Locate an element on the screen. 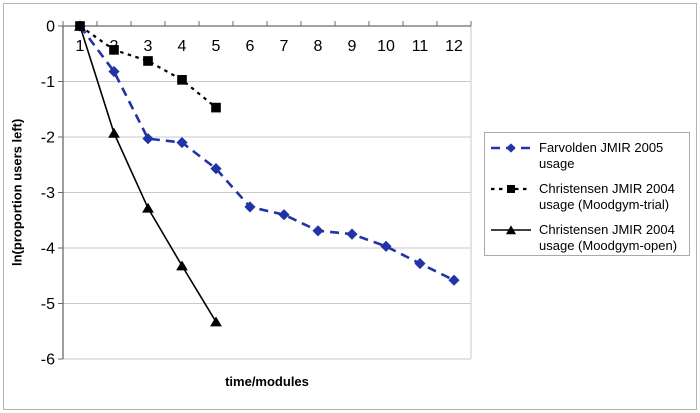  series-line-triangle is located at coordinates (148, 174).